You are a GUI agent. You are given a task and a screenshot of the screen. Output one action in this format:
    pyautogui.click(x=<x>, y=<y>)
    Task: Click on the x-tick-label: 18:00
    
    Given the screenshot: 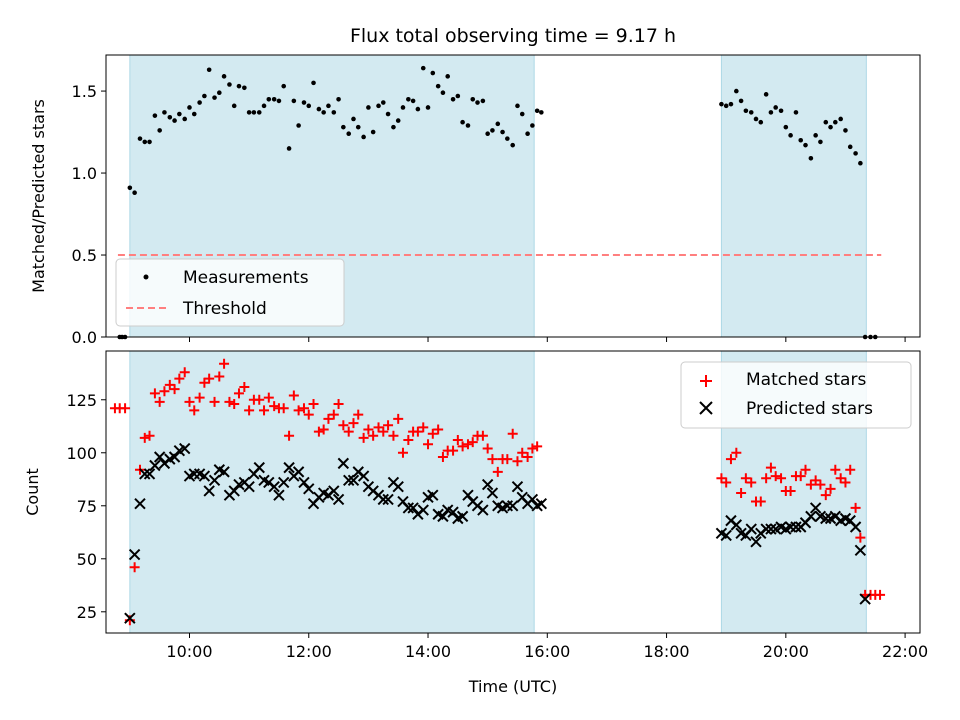 What is the action you would take?
    pyautogui.click(x=667, y=651)
    